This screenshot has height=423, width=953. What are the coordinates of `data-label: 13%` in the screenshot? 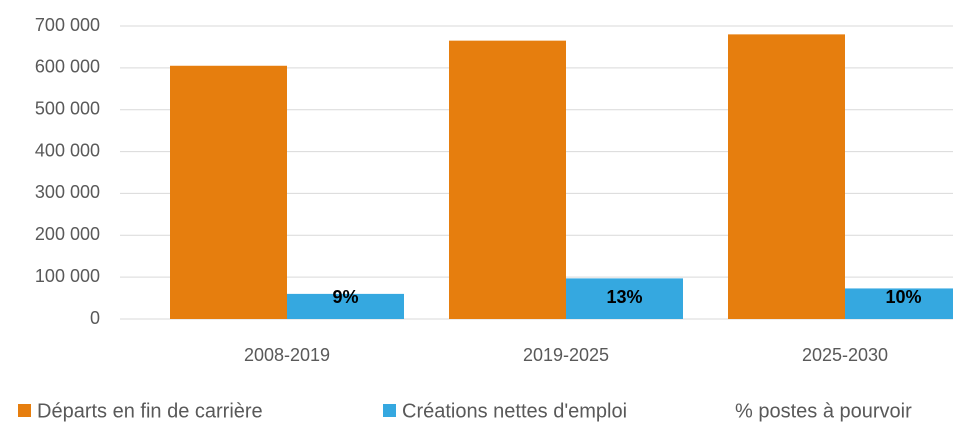 It's located at (624, 297).